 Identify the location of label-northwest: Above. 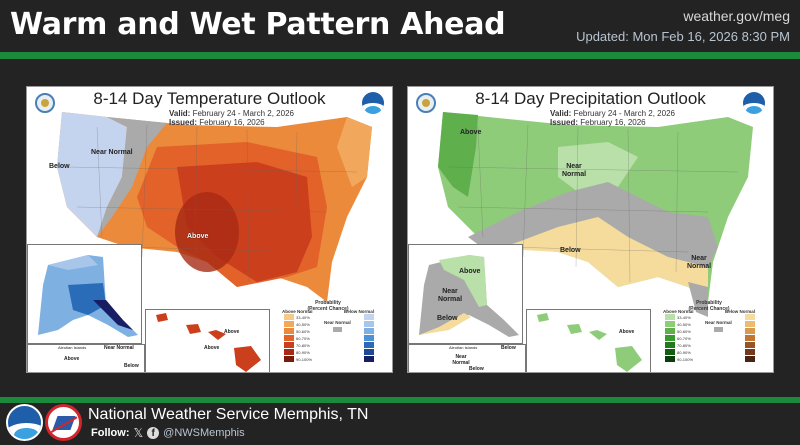
(471, 132).